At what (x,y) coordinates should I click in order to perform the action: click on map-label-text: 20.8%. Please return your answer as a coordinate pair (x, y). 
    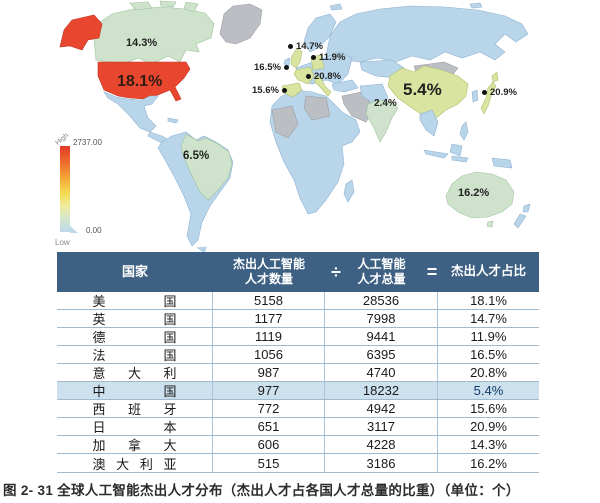
    Looking at the image, I should click on (327, 76).